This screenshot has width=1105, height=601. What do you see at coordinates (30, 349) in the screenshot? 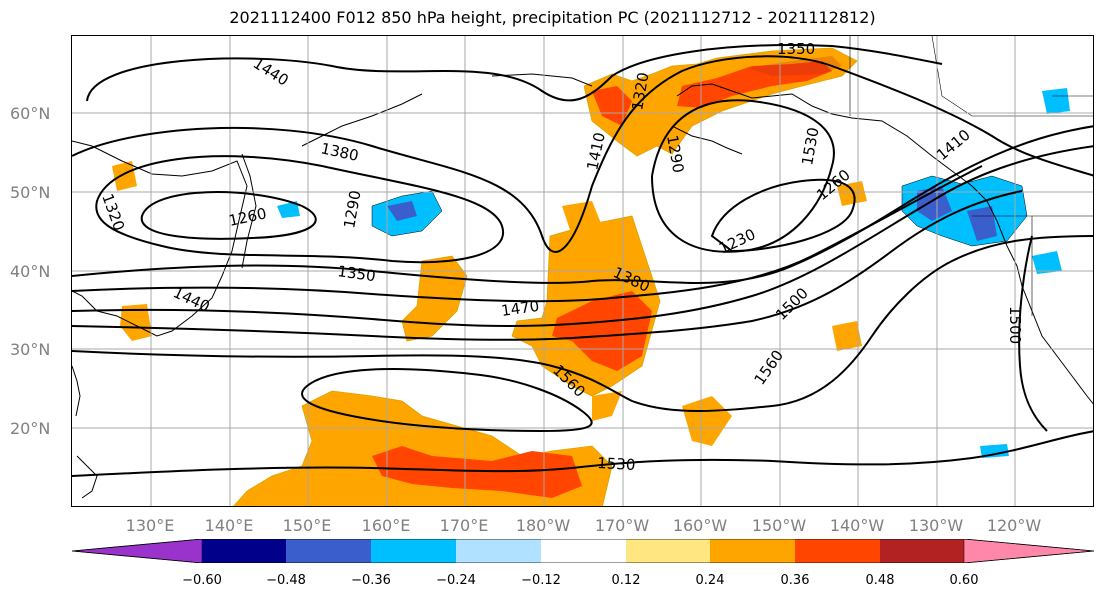
I see `lat-label-30n: 30°N` at bounding box center [30, 349].